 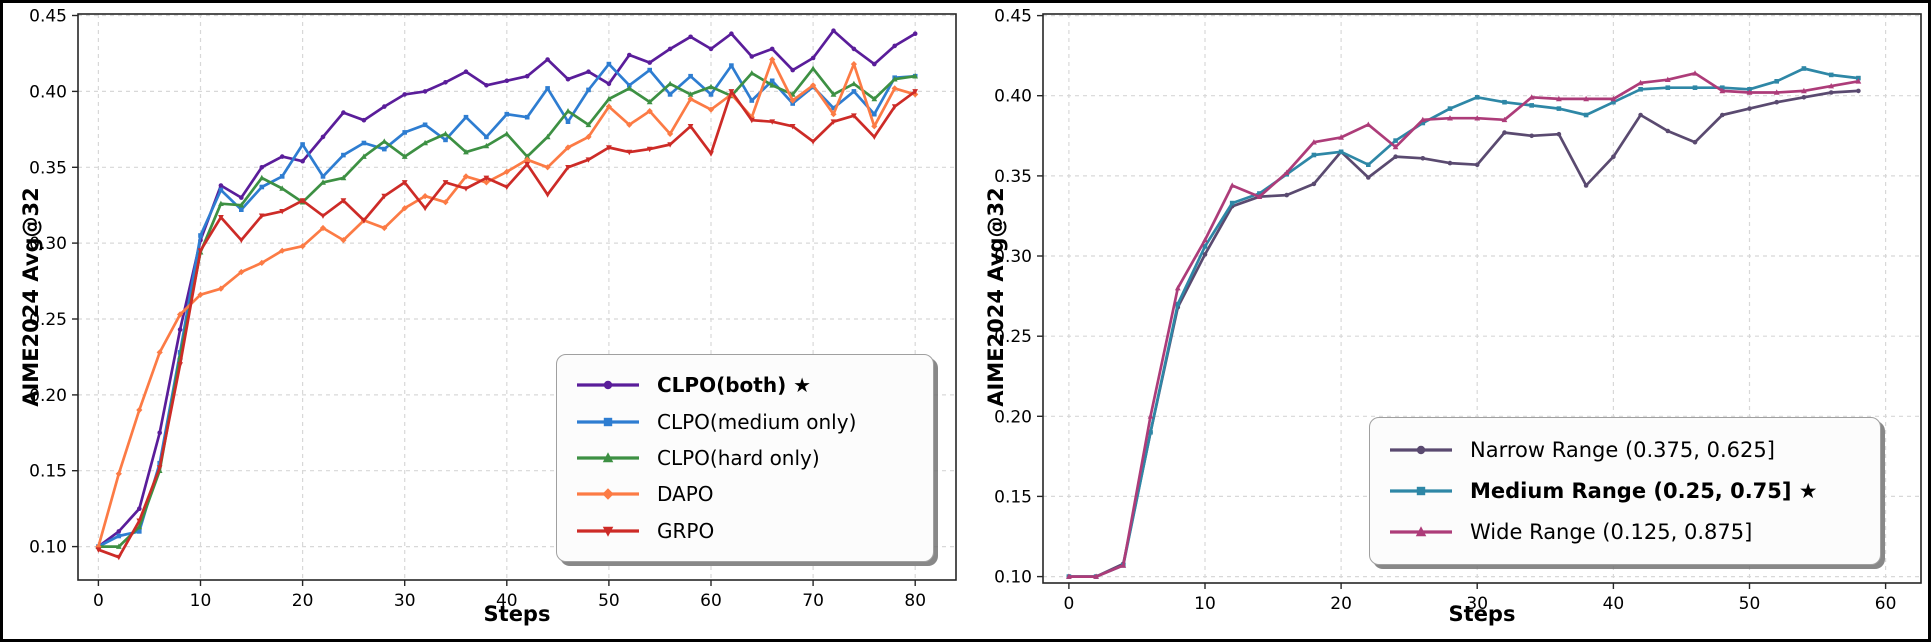 I want to click on legend-label: CLPO(hard only), so click(x=738, y=457).